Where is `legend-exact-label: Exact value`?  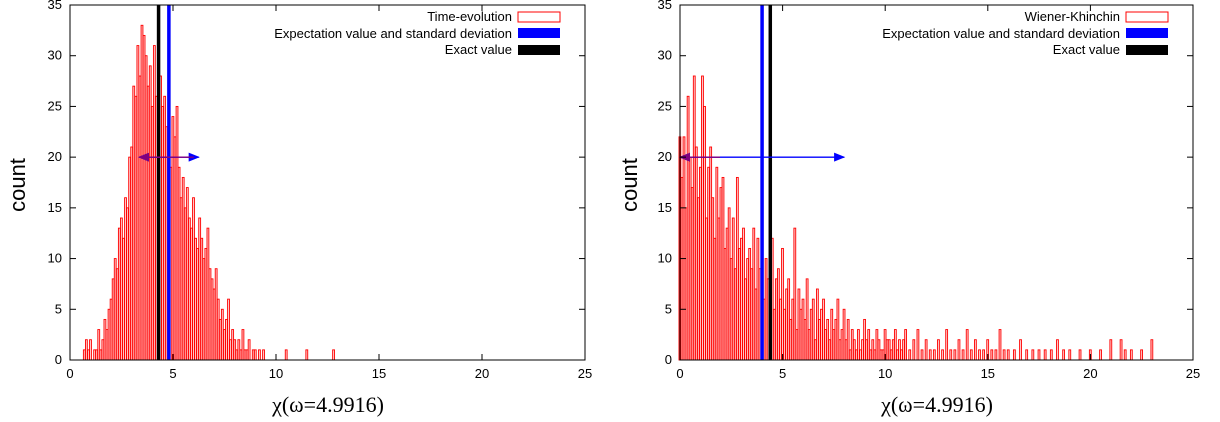
legend-exact-label: Exact value is located at coordinates (1086, 49).